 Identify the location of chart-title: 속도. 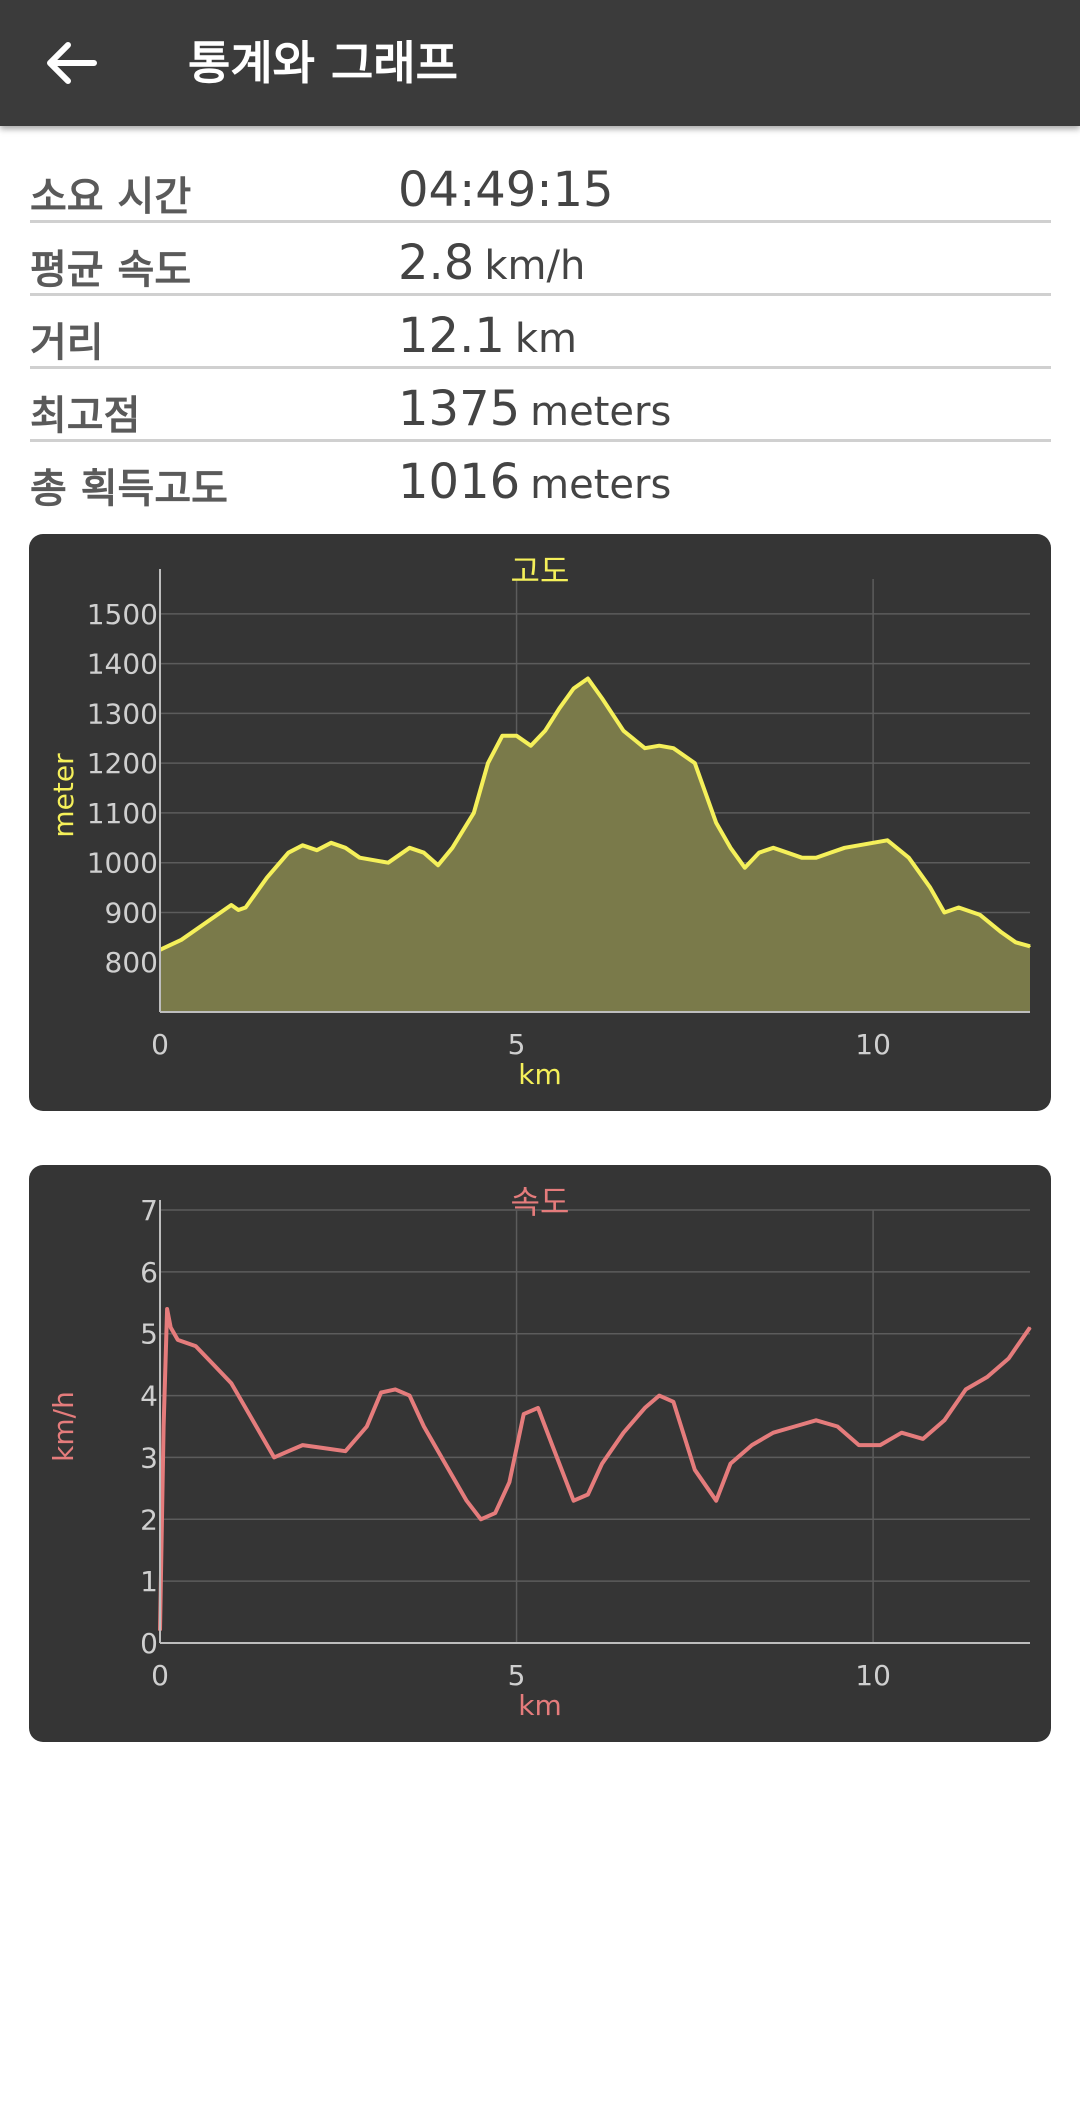
(540, 1202).